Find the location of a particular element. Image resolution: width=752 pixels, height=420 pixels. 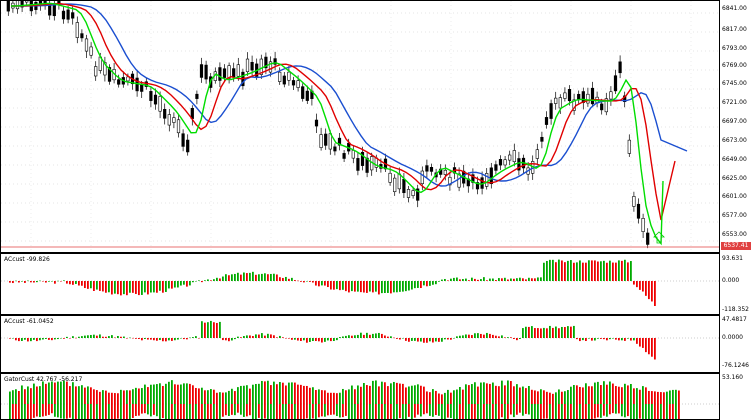

price-label: 6601.00 is located at coordinates (734, 196).